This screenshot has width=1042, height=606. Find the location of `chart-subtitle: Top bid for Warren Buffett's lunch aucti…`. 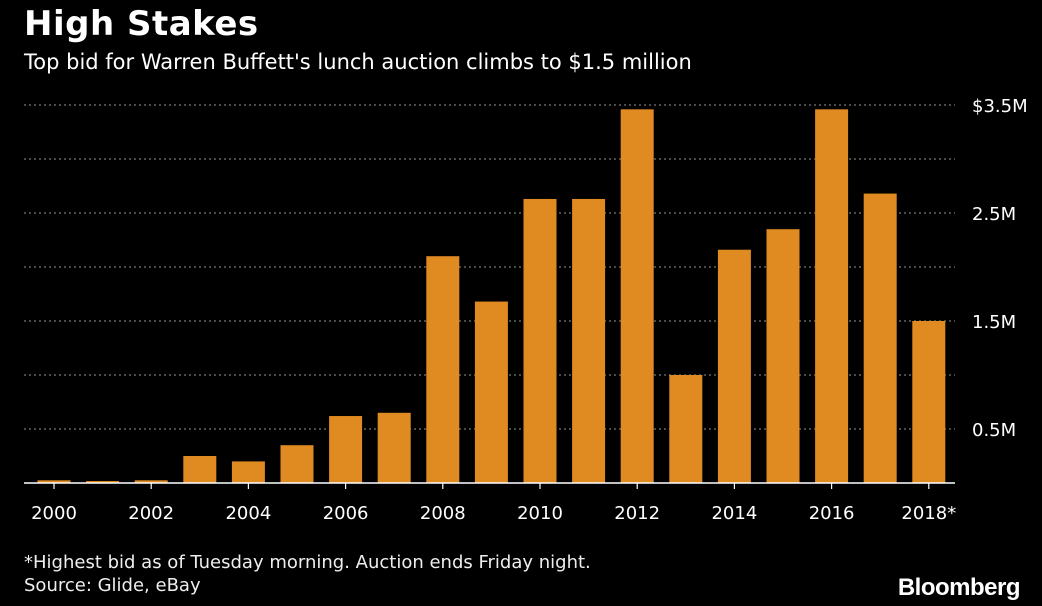

chart-subtitle: Top bid for Warren Buffett's lunch aucti… is located at coordinates (358, 62).